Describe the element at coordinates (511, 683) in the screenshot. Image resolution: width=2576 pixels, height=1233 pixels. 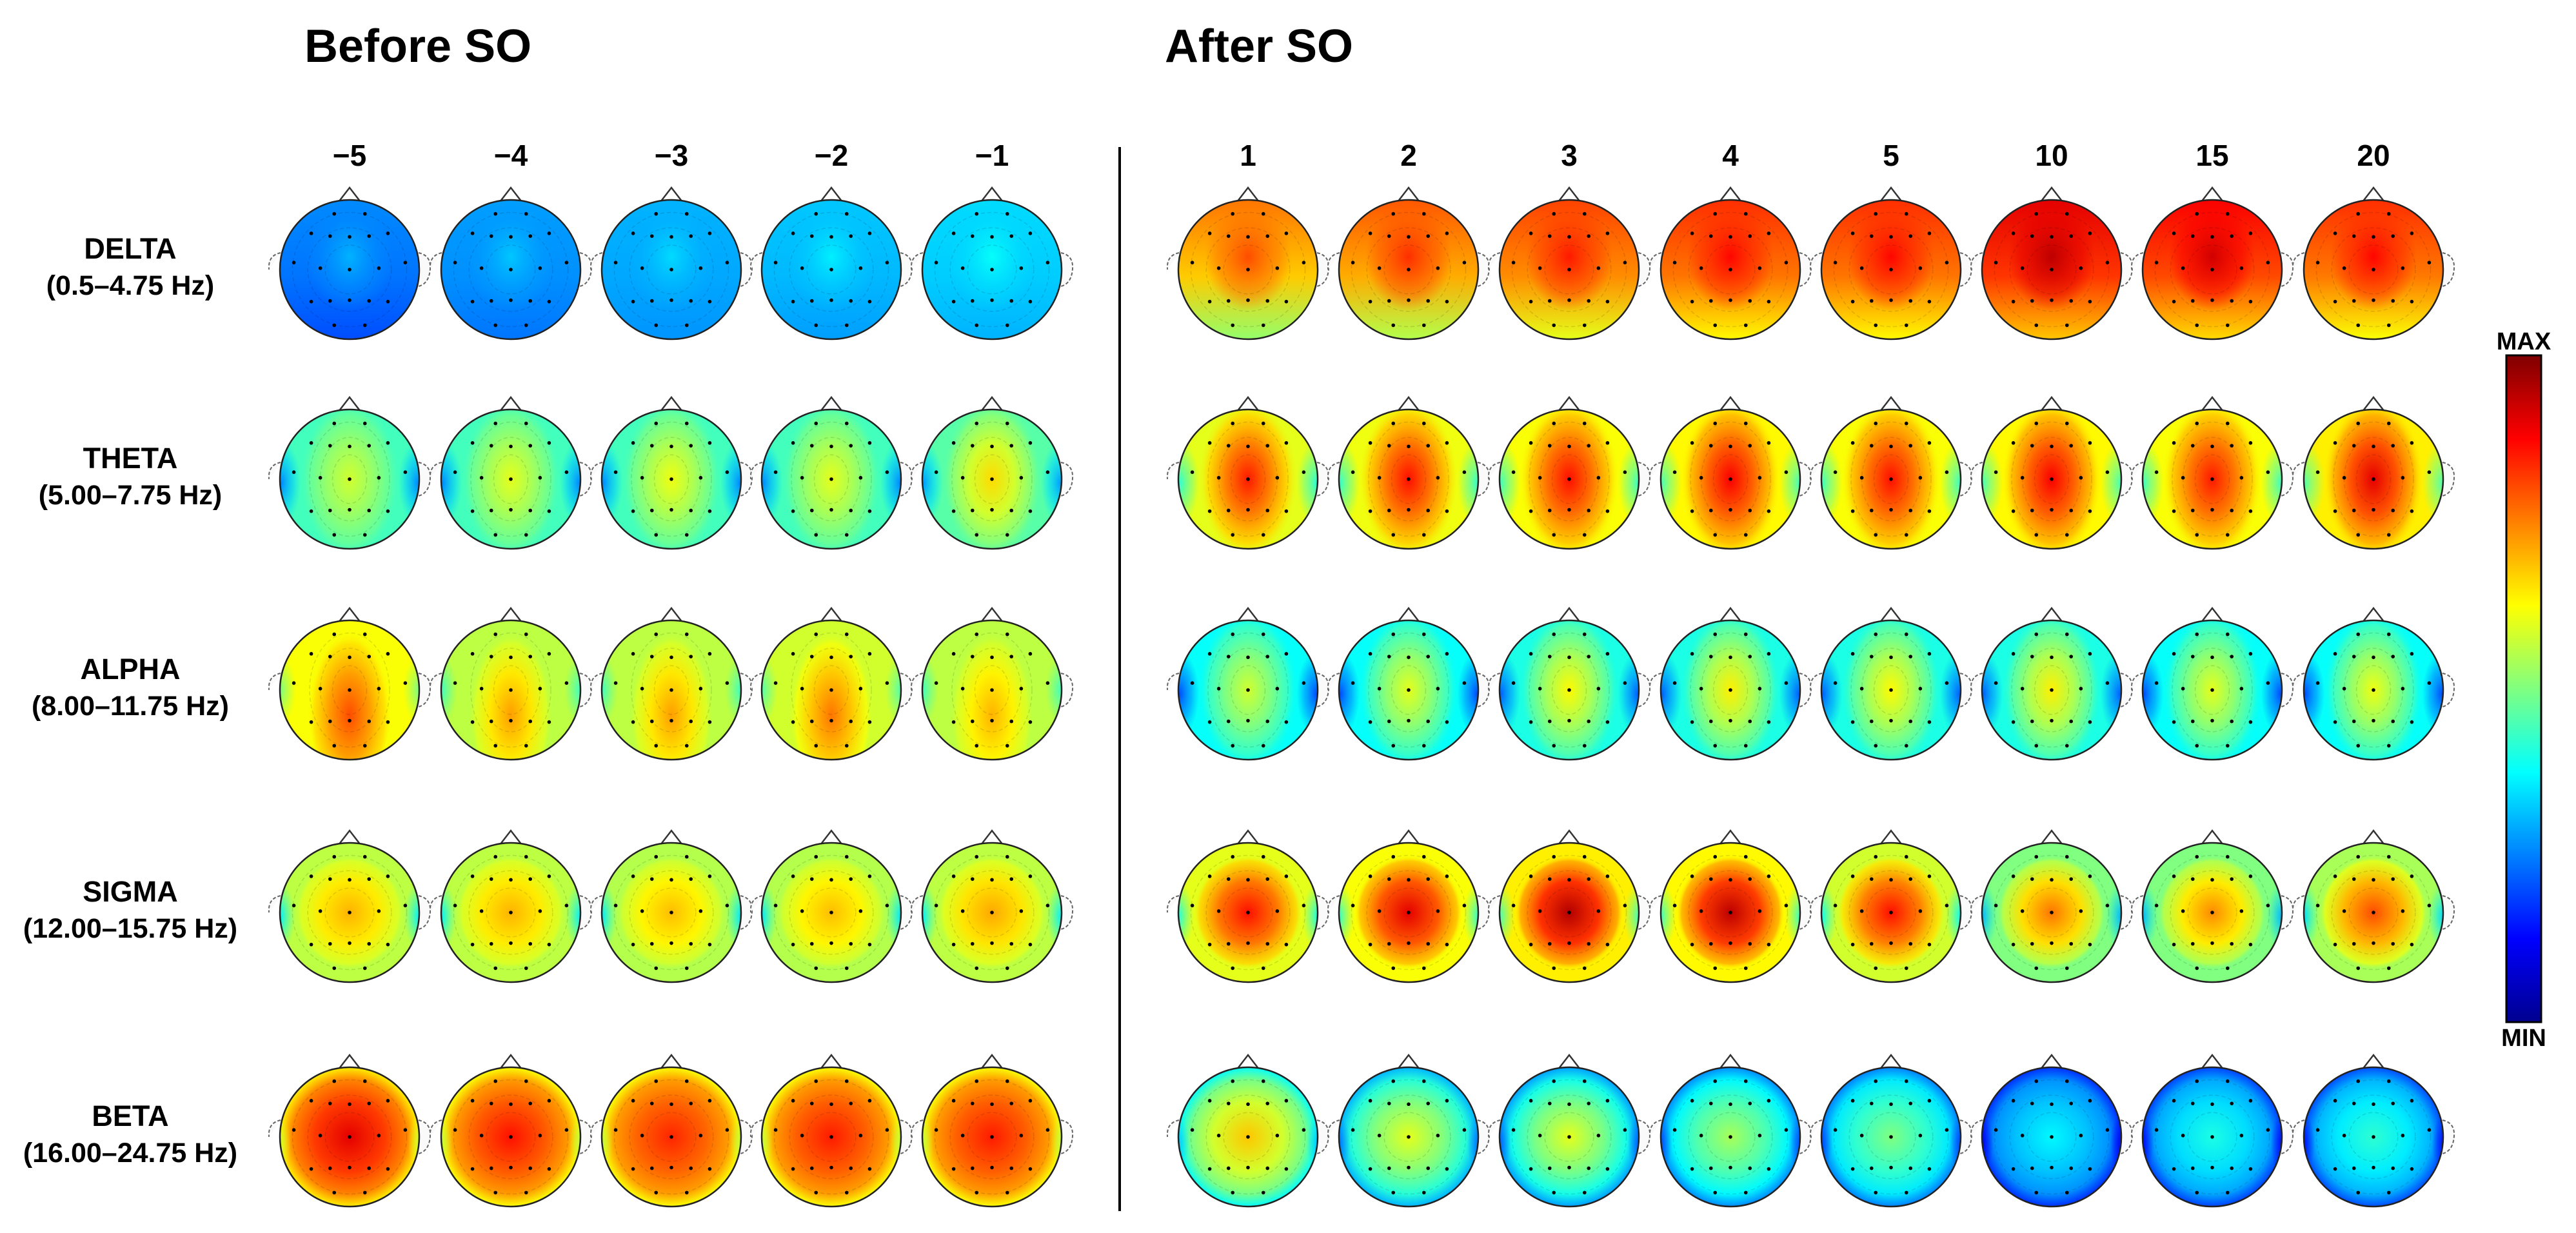
I see `topomap-before-alpha` at that location.